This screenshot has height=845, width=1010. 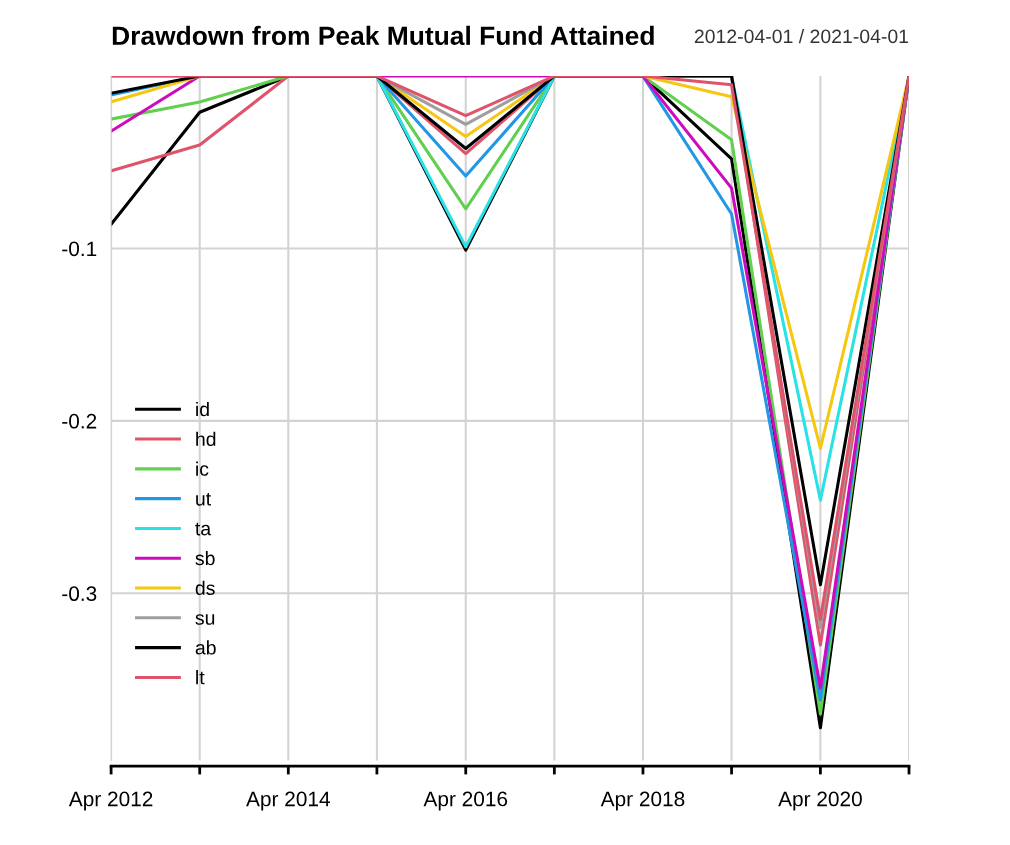 I want to click on x-tick-label: Apr 2018, so click(x=642, y=801).